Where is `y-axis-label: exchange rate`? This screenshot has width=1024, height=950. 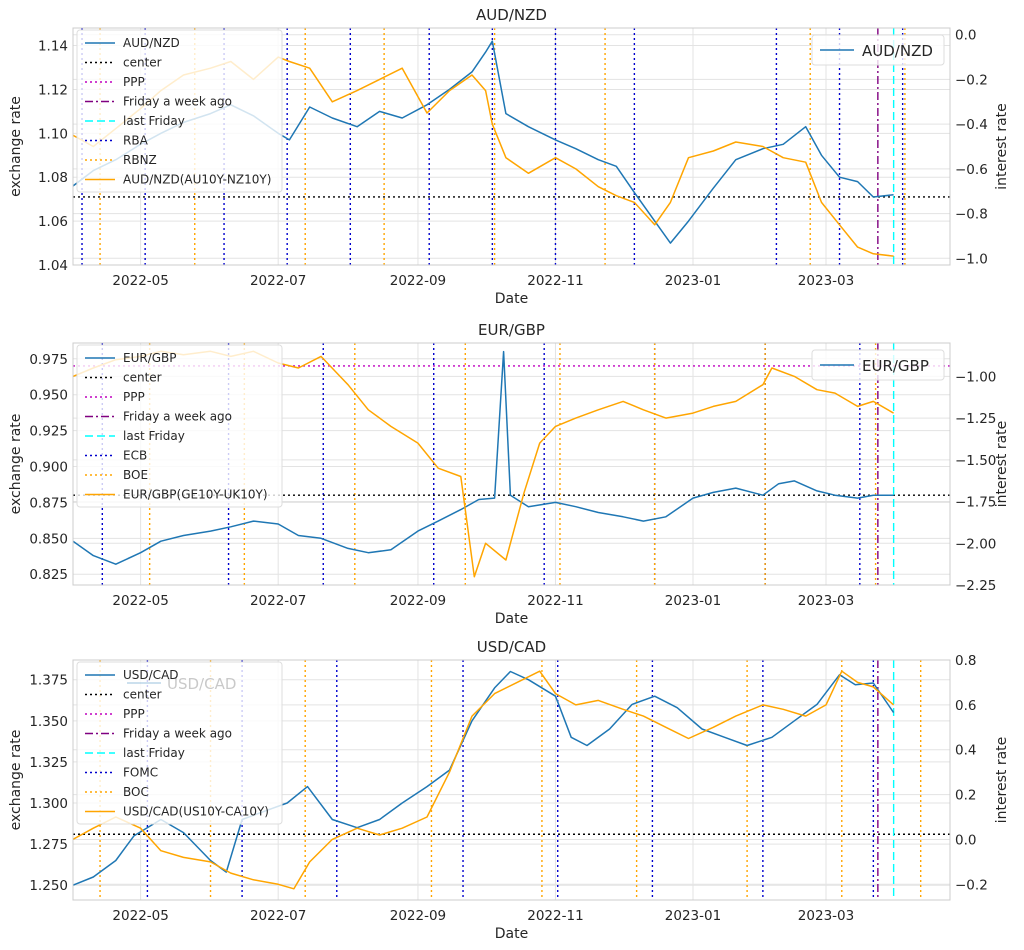 y-axis-label: exchange rate is located at coordinates (16, 780).